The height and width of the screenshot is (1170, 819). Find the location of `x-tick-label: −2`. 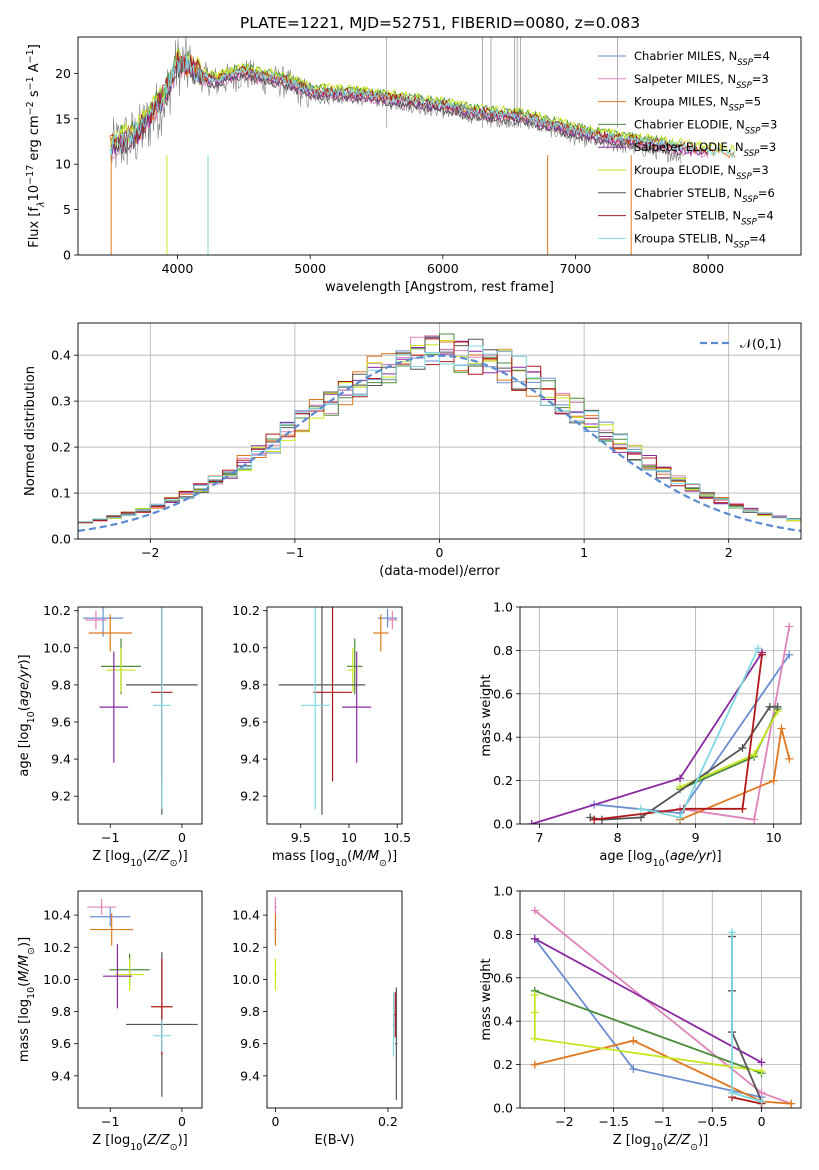

x-tick-label: −2 is located at coordinates (150, 552).